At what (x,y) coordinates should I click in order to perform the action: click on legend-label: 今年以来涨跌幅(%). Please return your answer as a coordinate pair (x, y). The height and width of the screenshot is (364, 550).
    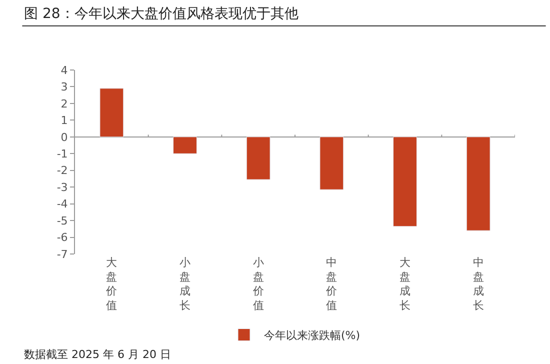
    Looking at the image, I should click on (312, 335).